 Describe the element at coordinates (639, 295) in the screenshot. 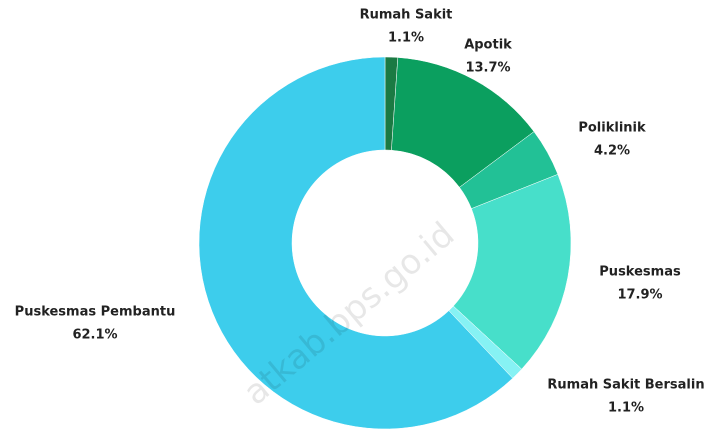

I see `slice-value-label: 17.9%` at that location.